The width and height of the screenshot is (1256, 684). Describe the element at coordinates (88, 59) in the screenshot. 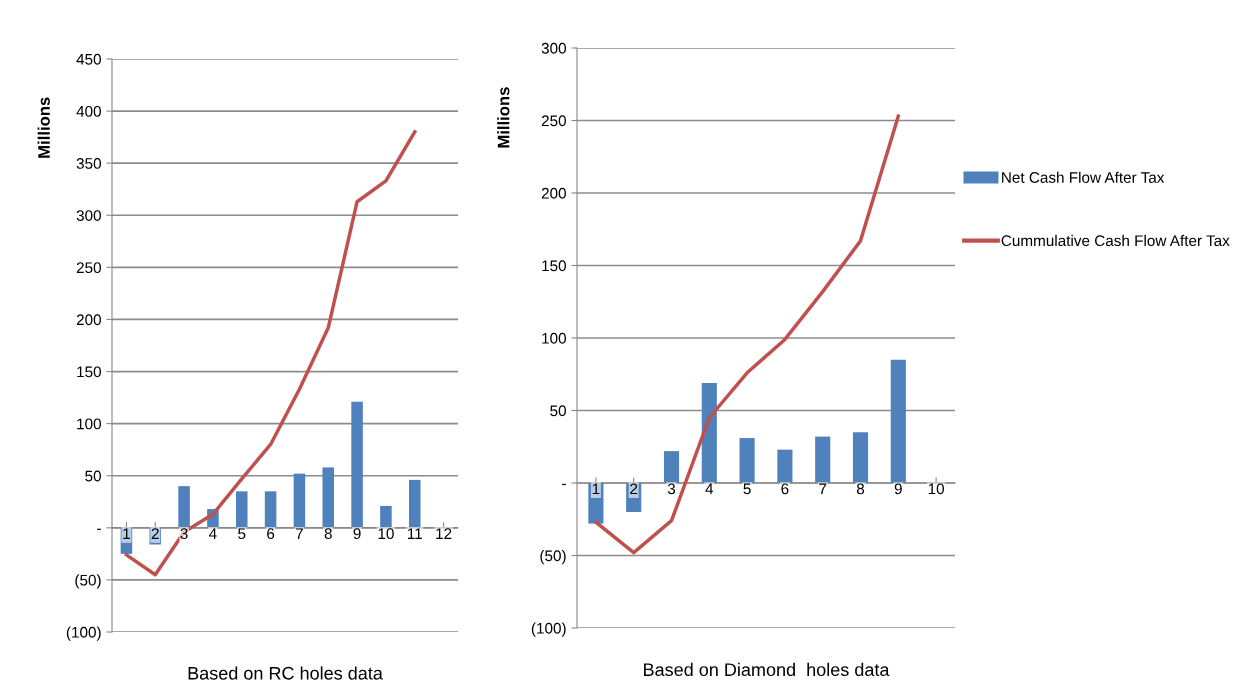

I see `y-tick-label: 450` at that location.